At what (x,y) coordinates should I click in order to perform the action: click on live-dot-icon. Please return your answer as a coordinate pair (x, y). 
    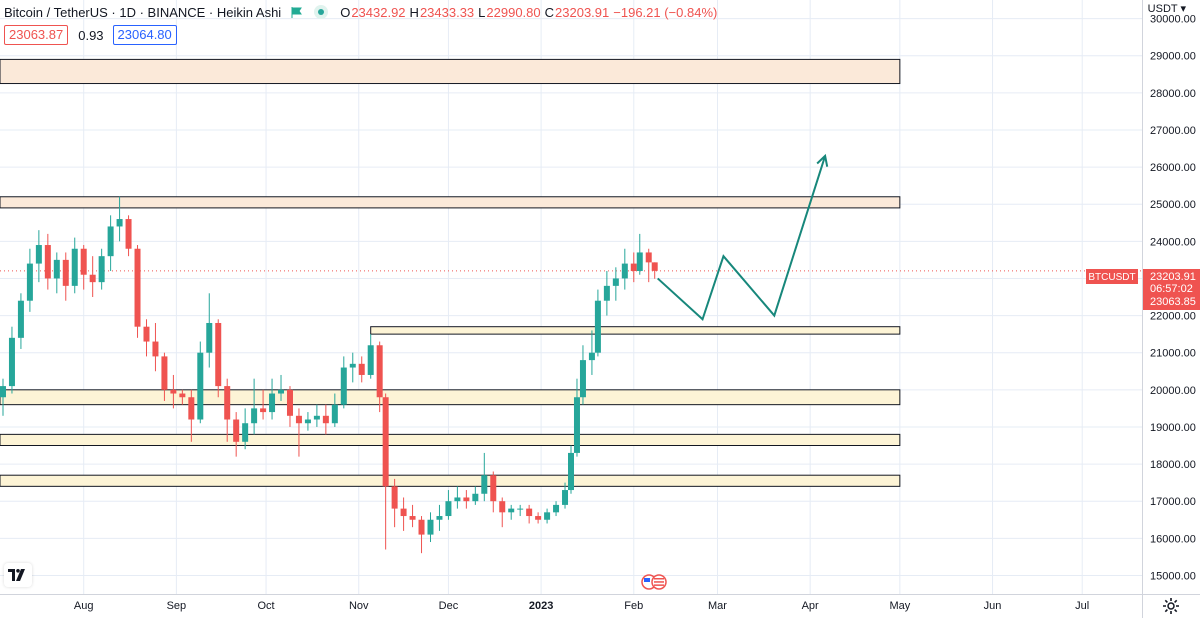
    Looking at the image, I should click on (321, 12).